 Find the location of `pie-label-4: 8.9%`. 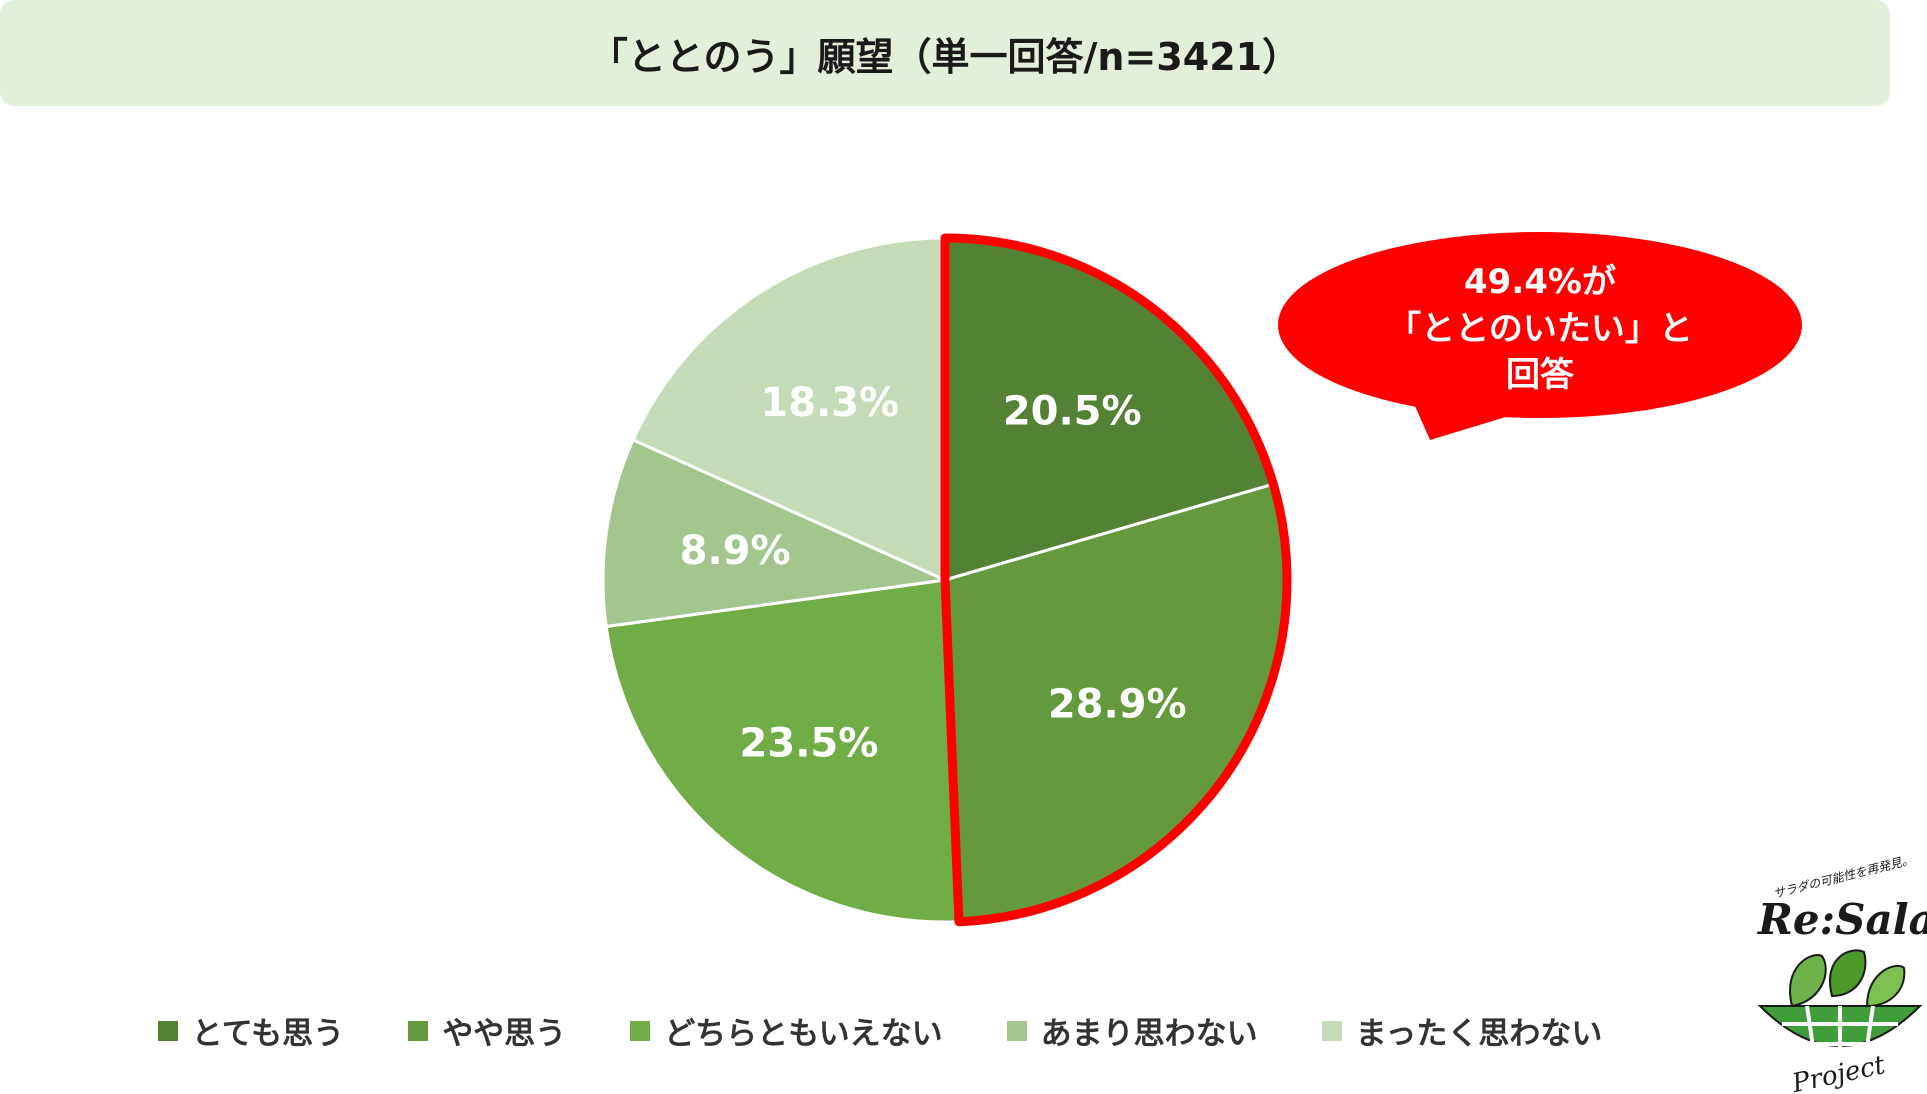

pie-label-4: 8.9% is located at coordinates (735, 551).